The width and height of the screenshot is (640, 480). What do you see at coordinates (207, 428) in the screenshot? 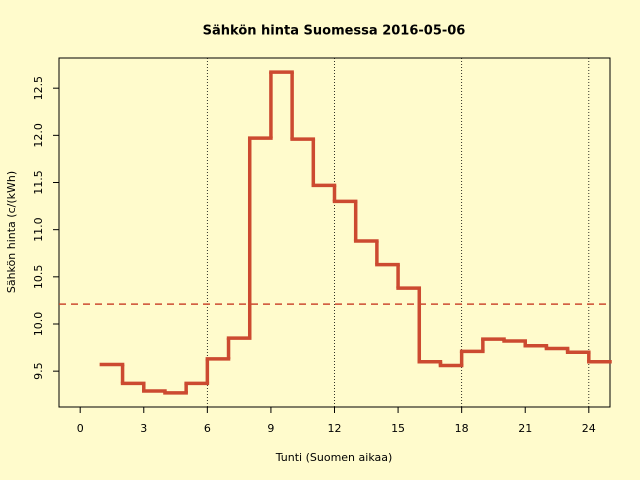
I see `x-tick-label: 6` at bounding box center [207, 428].